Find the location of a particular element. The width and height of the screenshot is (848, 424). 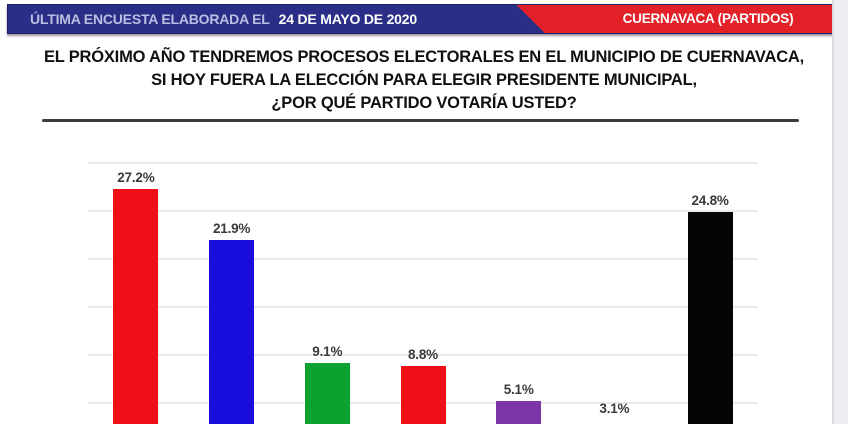

banner-date-prefix: ÚLTIMA ENCUESTA ELABORADA EL is located at coordinates (150, 19).